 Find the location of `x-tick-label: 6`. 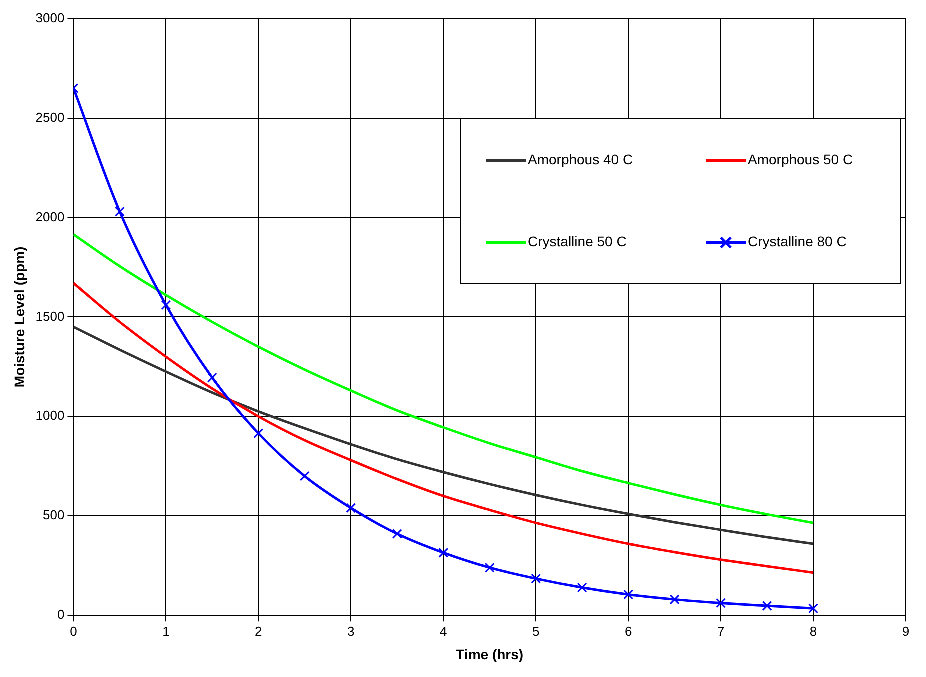

x-tick-label: 6 is located at coordinates (628, 631).